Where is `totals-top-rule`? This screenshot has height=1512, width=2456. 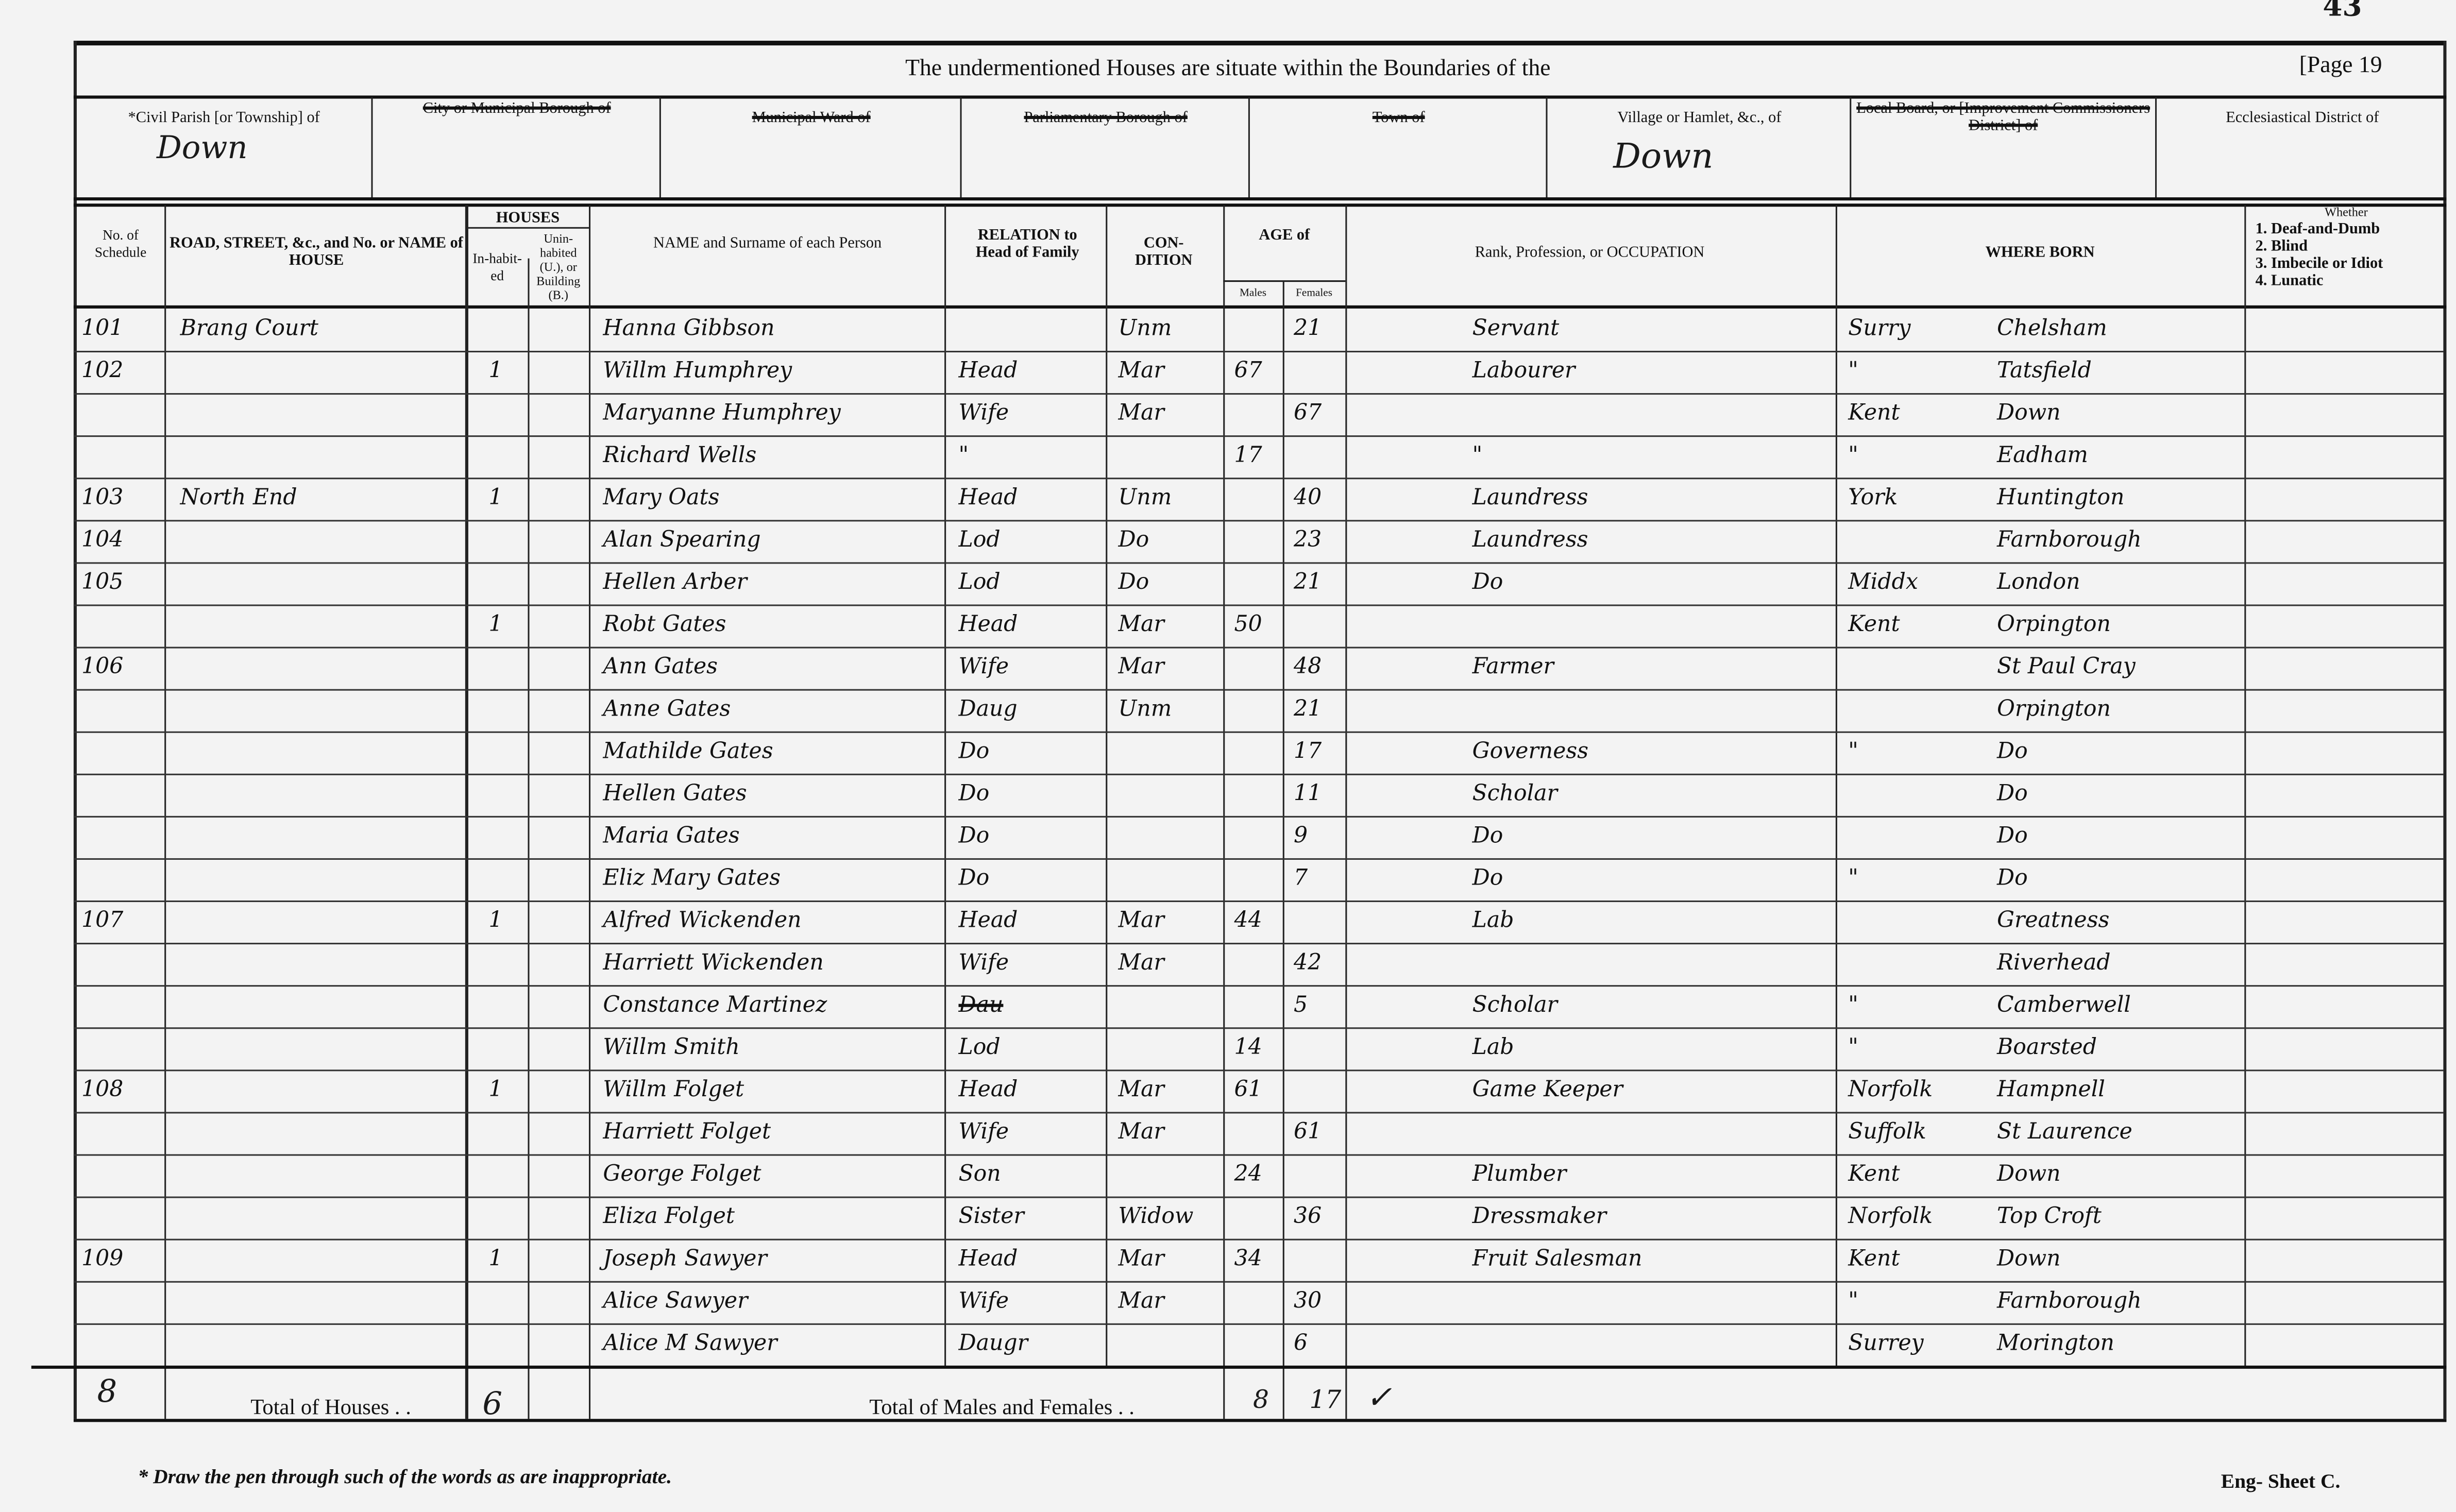 totals-top-rule is located at coordinates (1239, 1367).